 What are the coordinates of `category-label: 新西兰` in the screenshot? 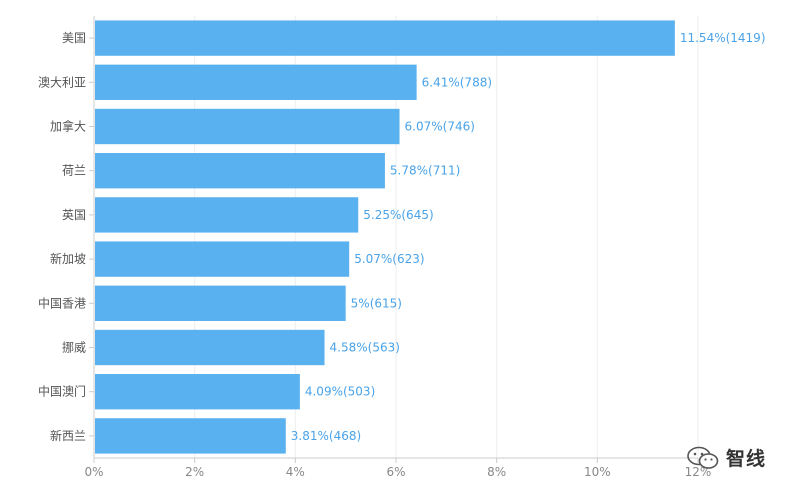 It's located at (68, 435).